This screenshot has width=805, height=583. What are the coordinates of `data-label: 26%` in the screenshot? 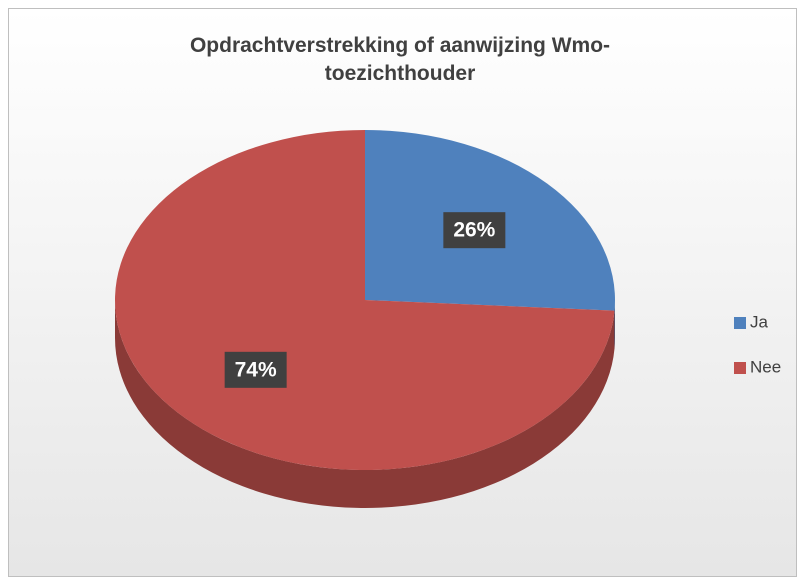 It's located at (474, 230).